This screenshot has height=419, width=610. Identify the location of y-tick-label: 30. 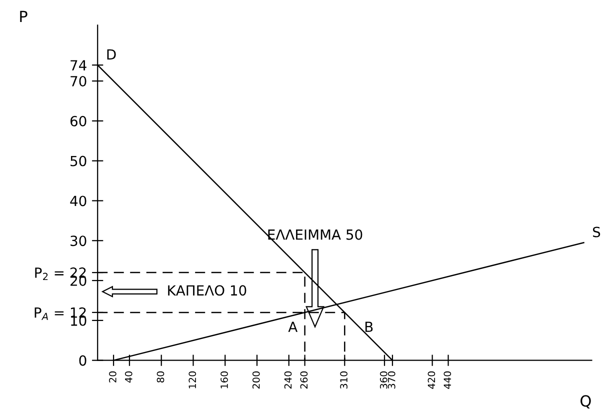
(78, 241).